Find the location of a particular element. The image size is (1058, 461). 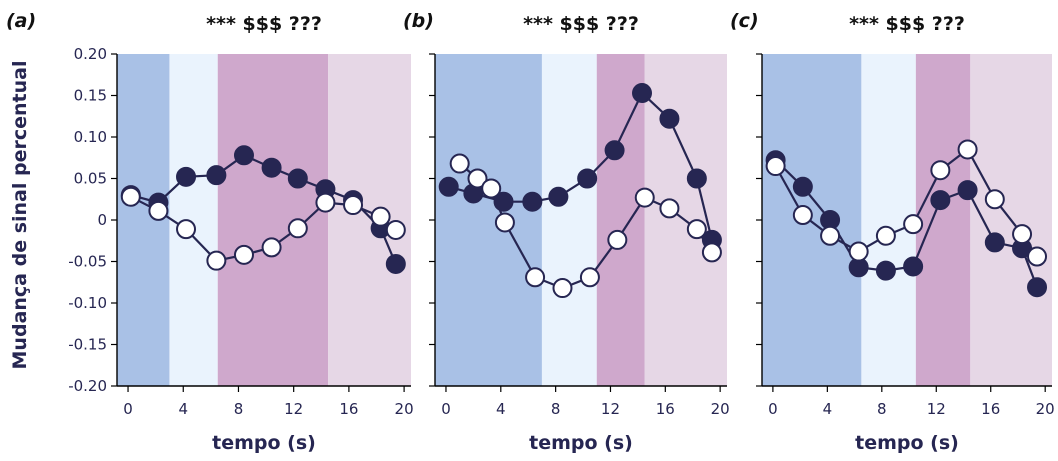

y-tick-label: -0.20 is located at coordinates (87, 386).